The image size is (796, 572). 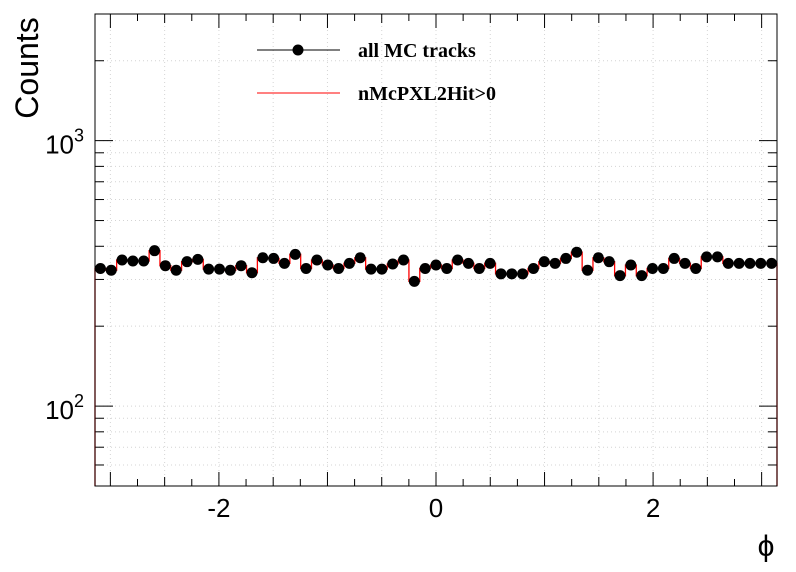 I want to click on x-tick-label: 0, so click(x=436, y=508).